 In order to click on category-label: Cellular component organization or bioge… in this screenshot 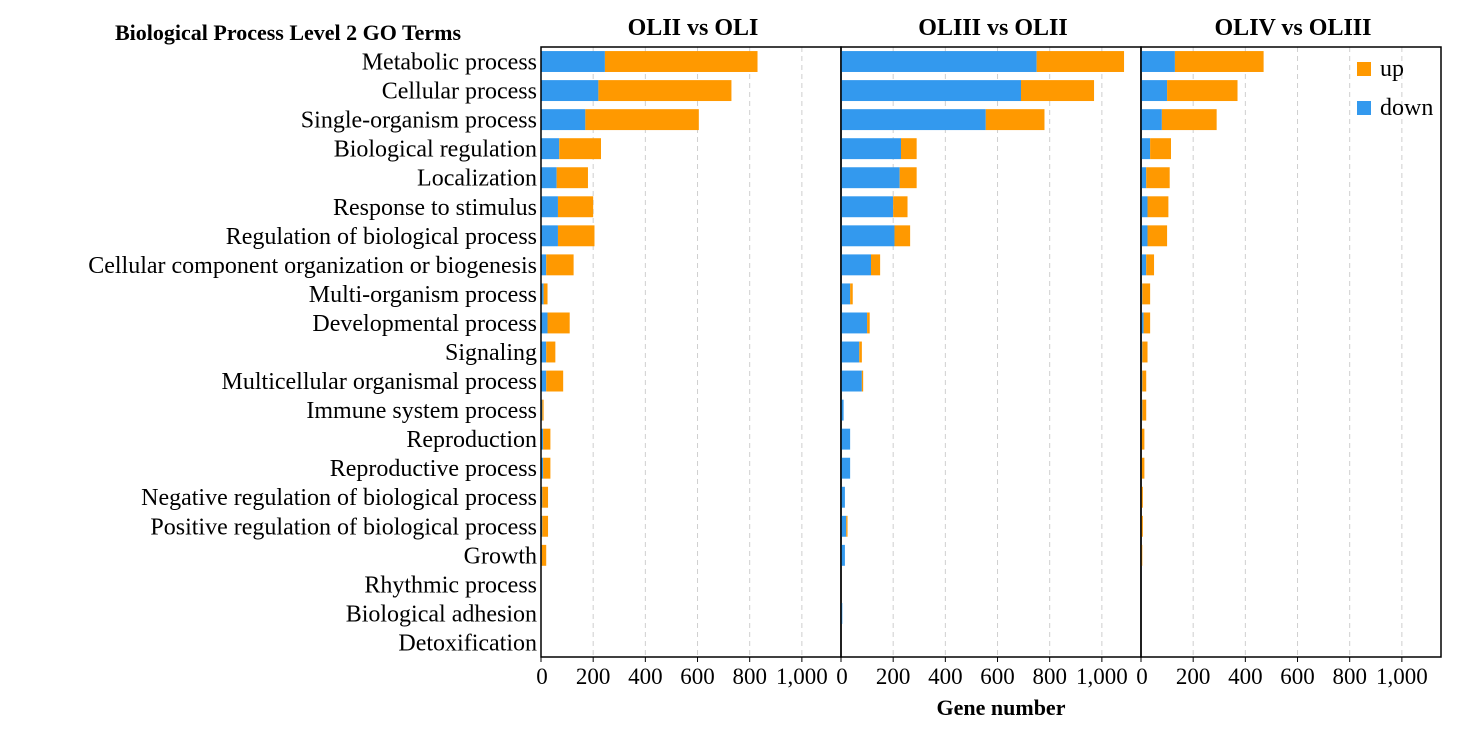, I will do `click(312, 266)`.